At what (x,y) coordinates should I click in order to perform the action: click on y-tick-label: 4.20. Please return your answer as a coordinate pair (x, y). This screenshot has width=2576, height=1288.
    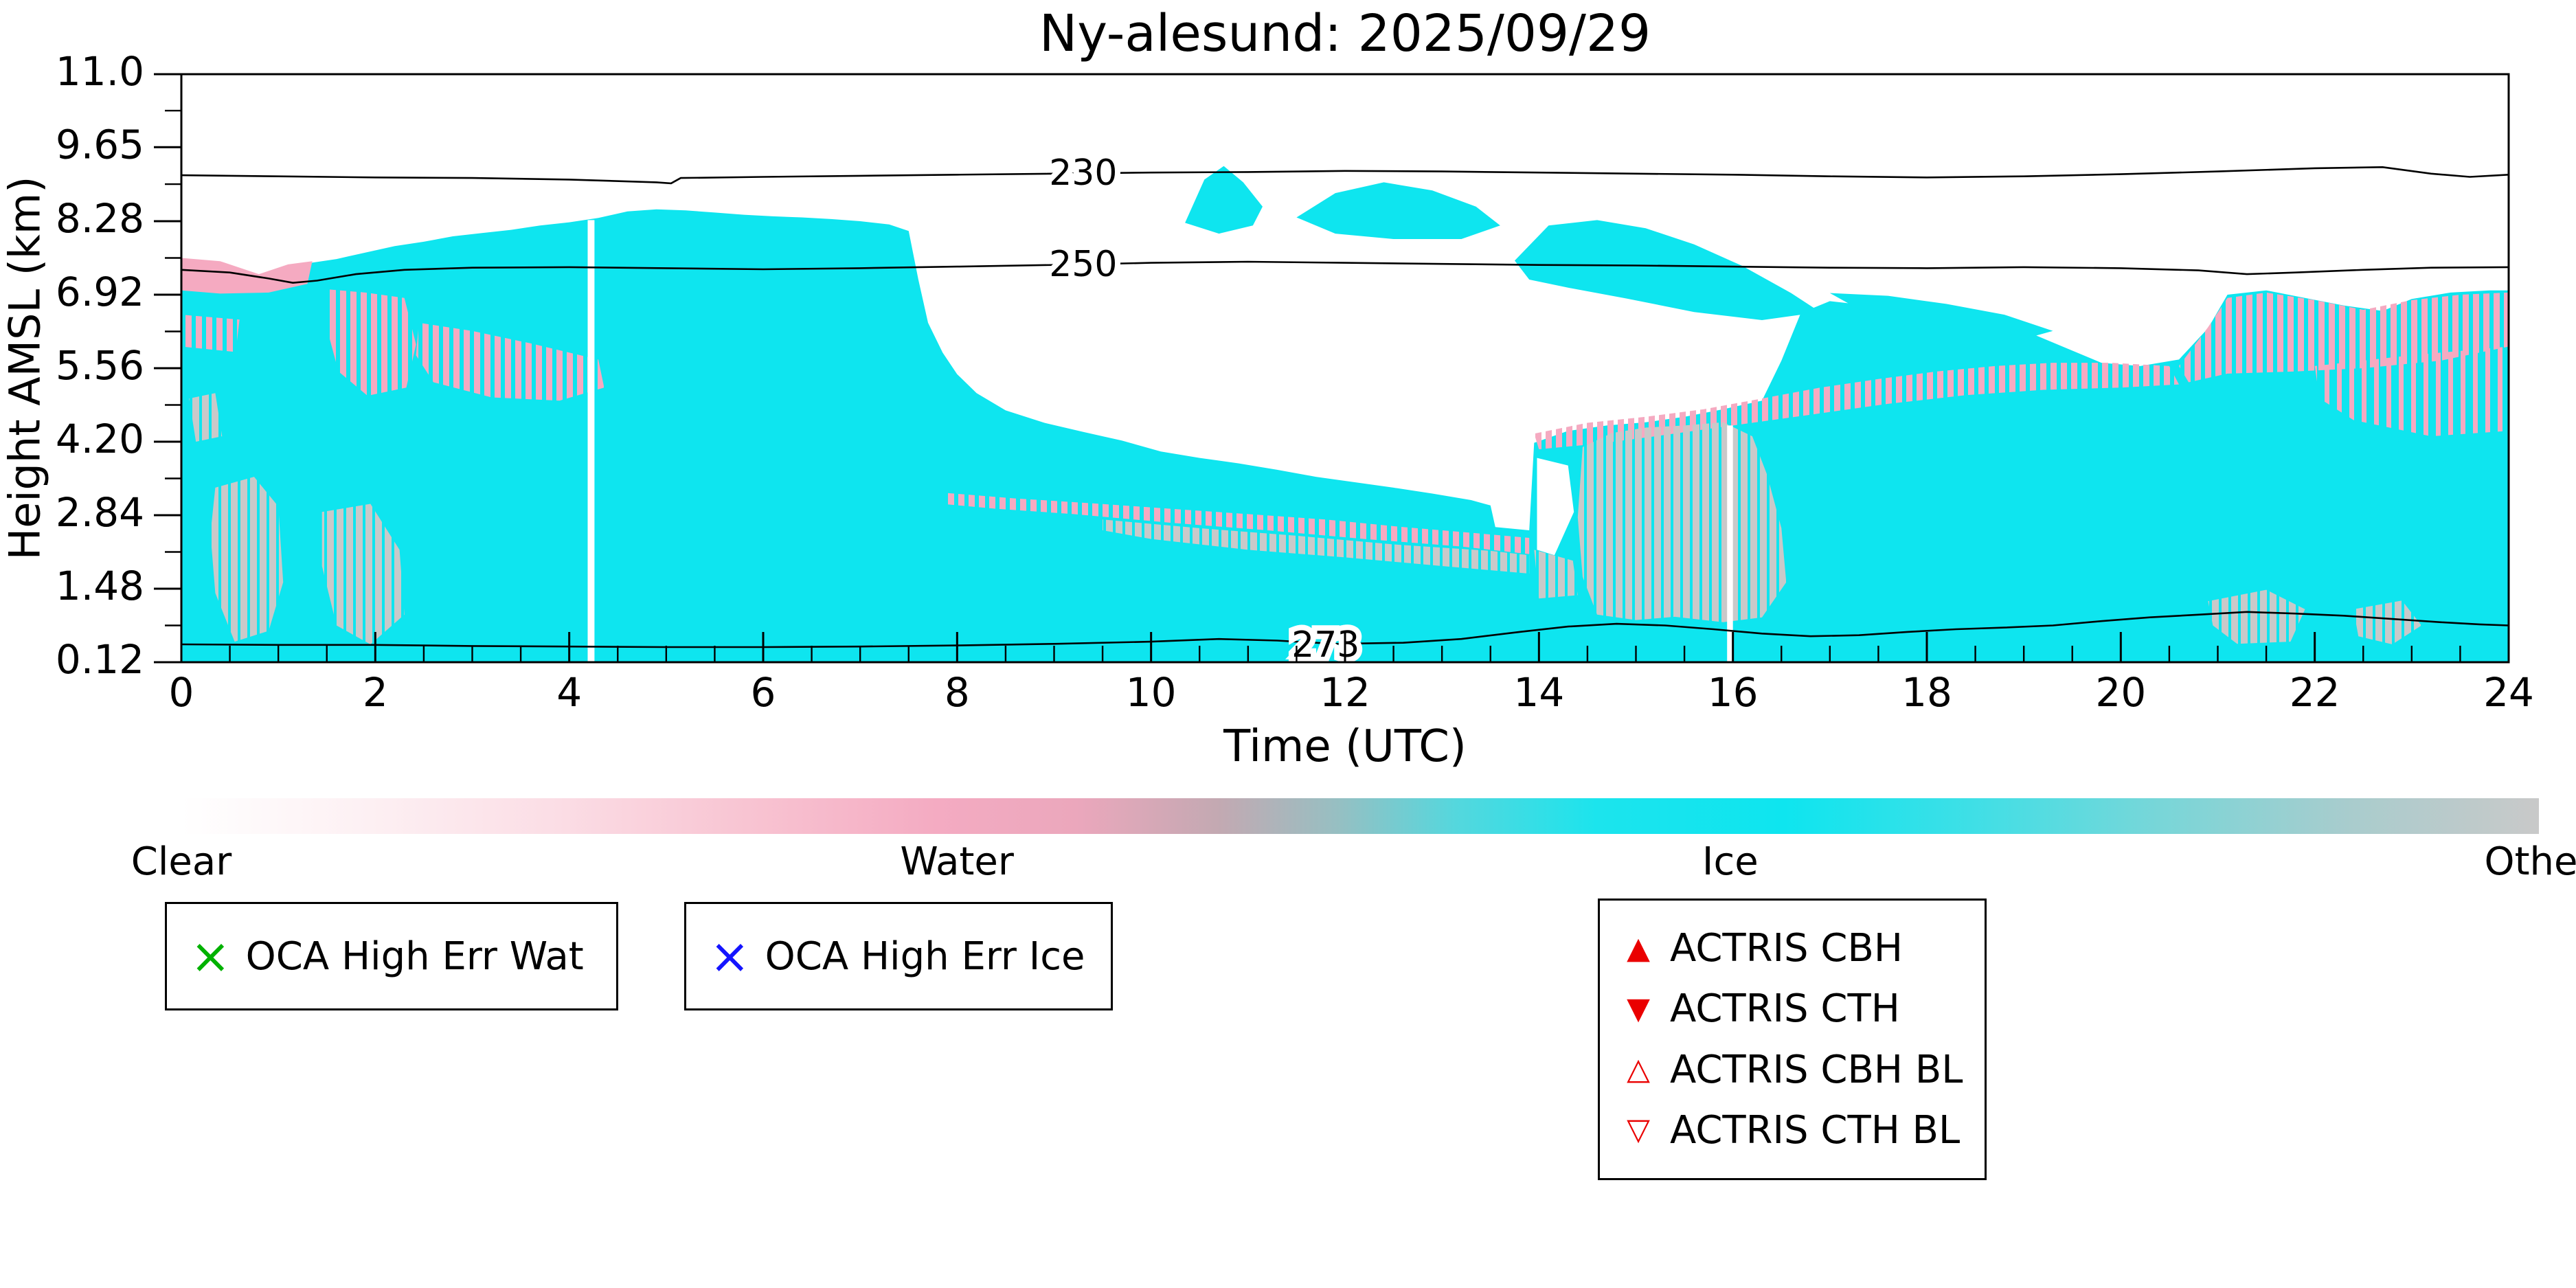
    Looking at the image, I should click on (100, 439).